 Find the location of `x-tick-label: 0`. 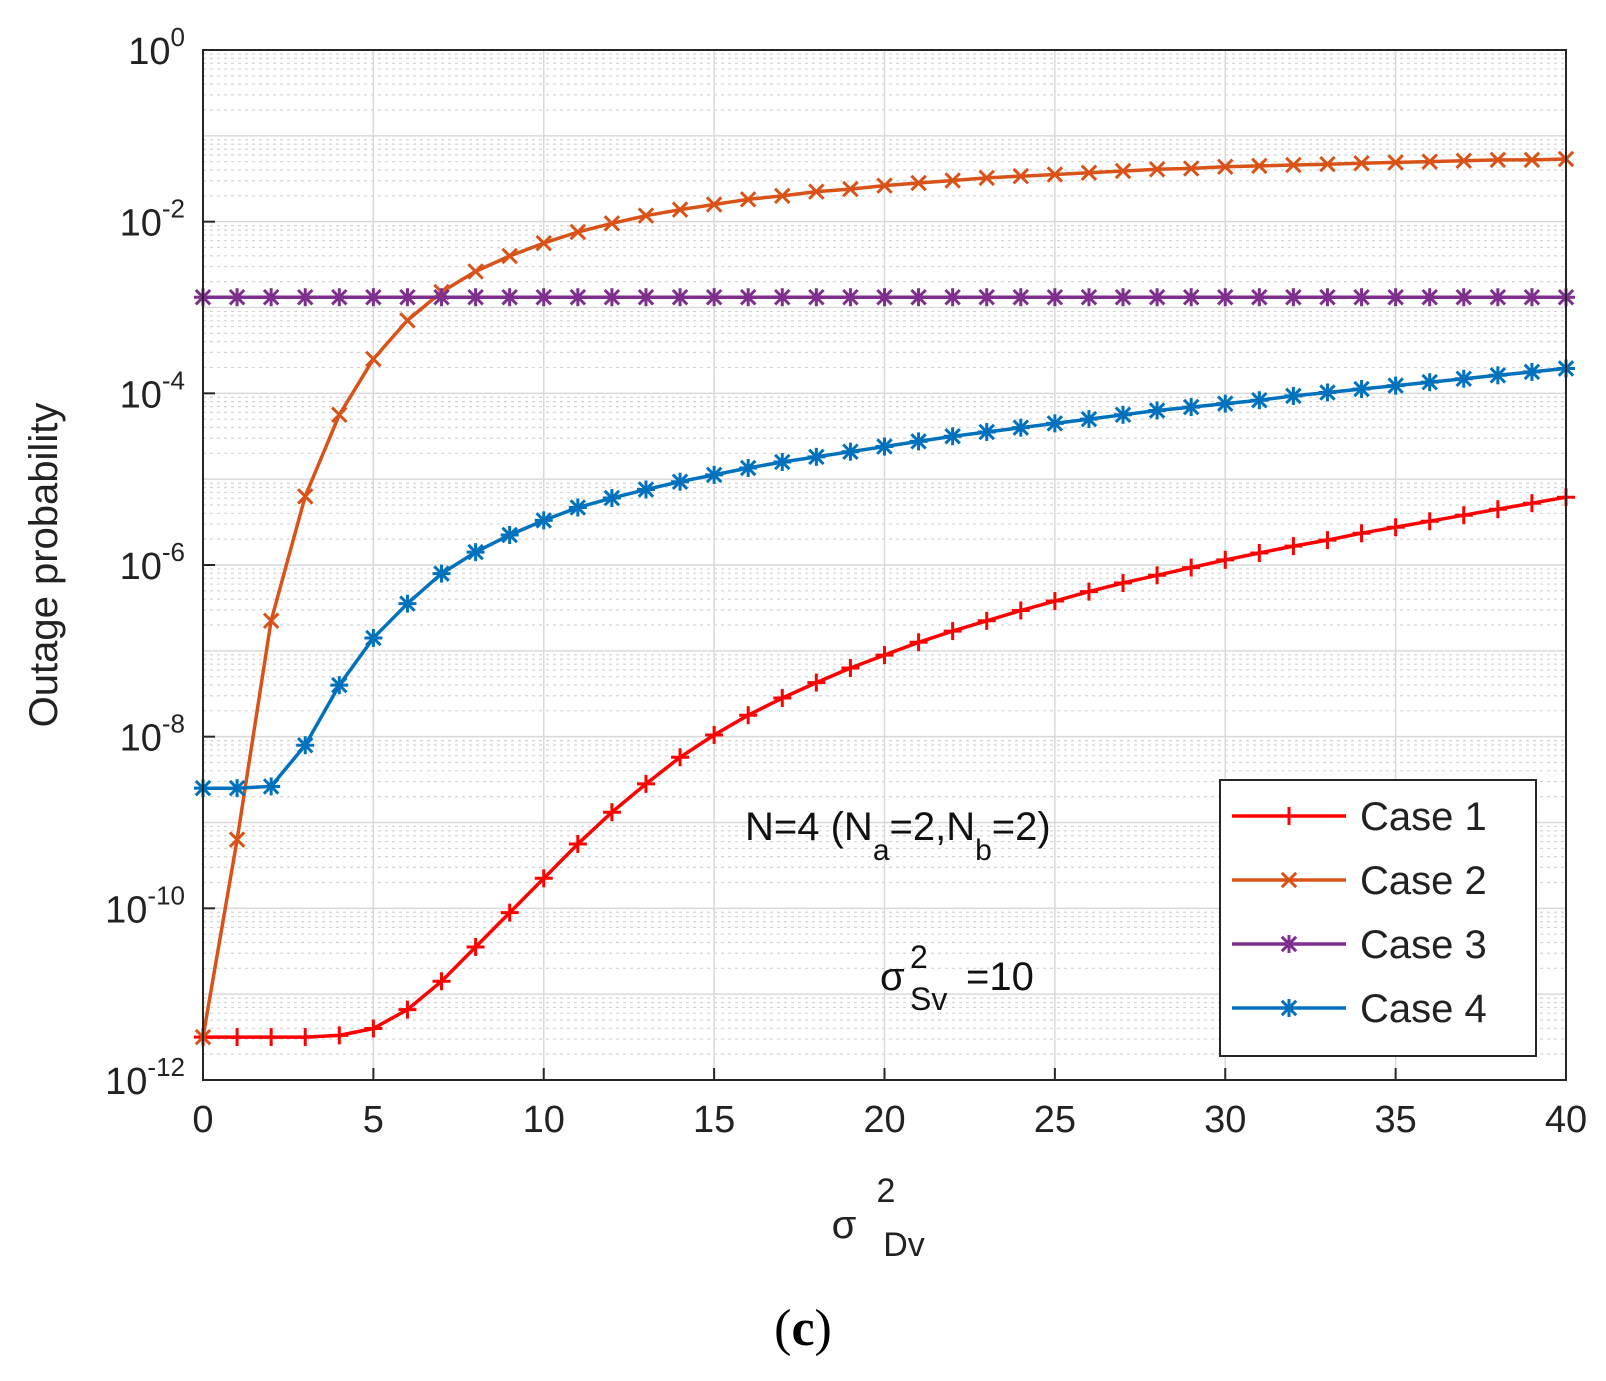

x-tick-label: 0 is located at coordinates (202, 1120).